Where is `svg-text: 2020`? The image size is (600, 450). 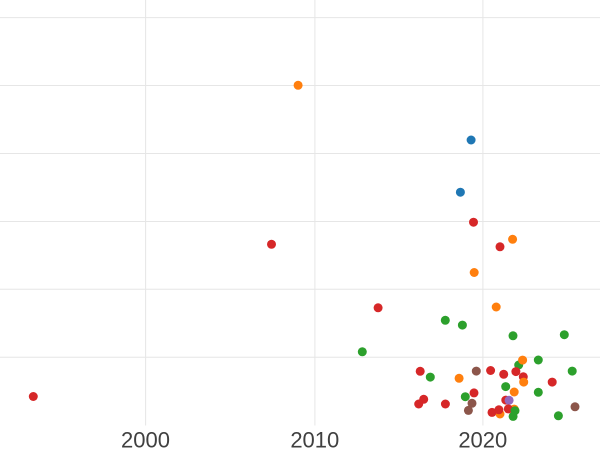 svg-text: 2020 is located at coordinates (482, 439).